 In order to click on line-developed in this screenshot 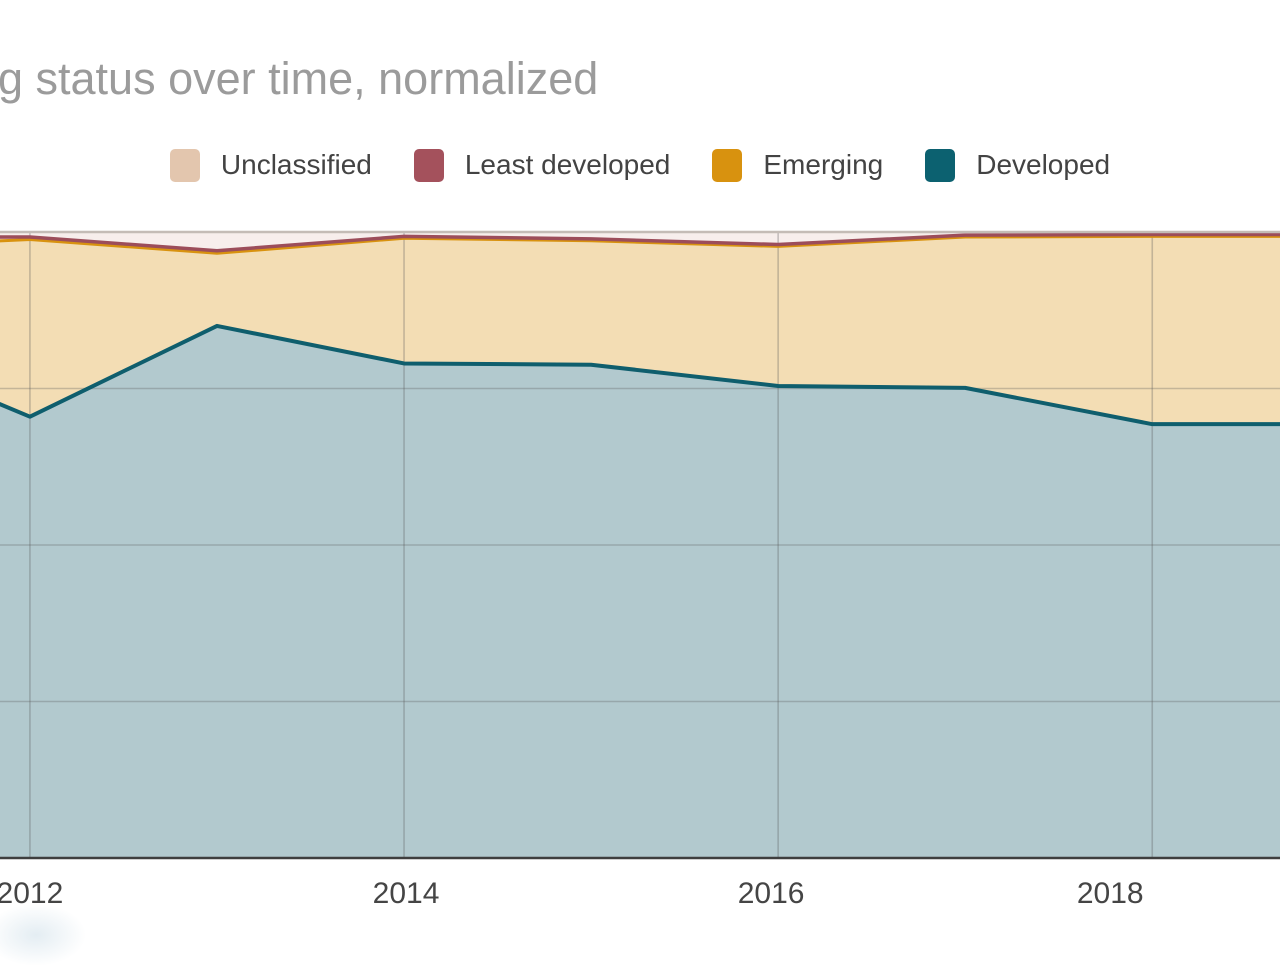, I will do `click(640, 375)`.